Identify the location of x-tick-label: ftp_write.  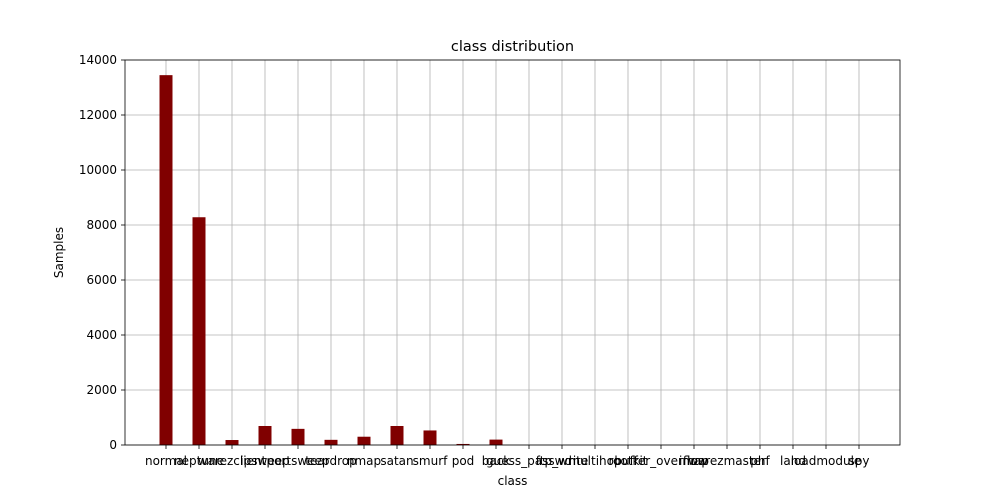
(562, 461).